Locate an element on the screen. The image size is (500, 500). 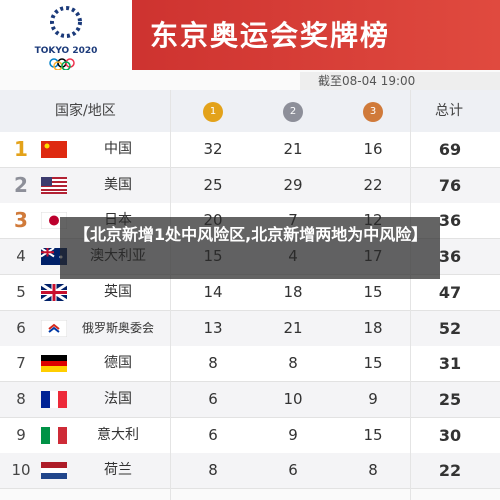
total-count: 22 is located at coordinates (450, 471).